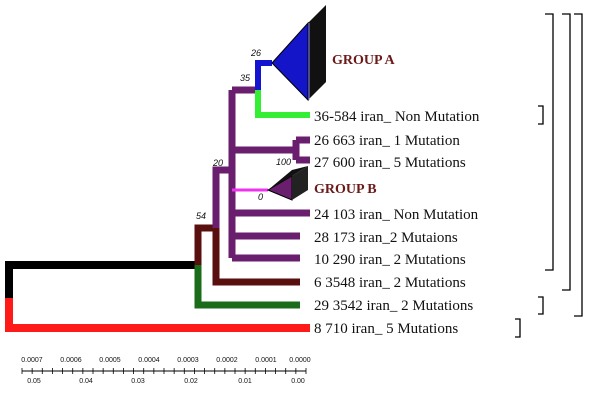 This screenshot has height=415, width=600. Describe the element at coordinates (201, 216) in the screenshot. I see `bootstrap-value: 54` at that location.